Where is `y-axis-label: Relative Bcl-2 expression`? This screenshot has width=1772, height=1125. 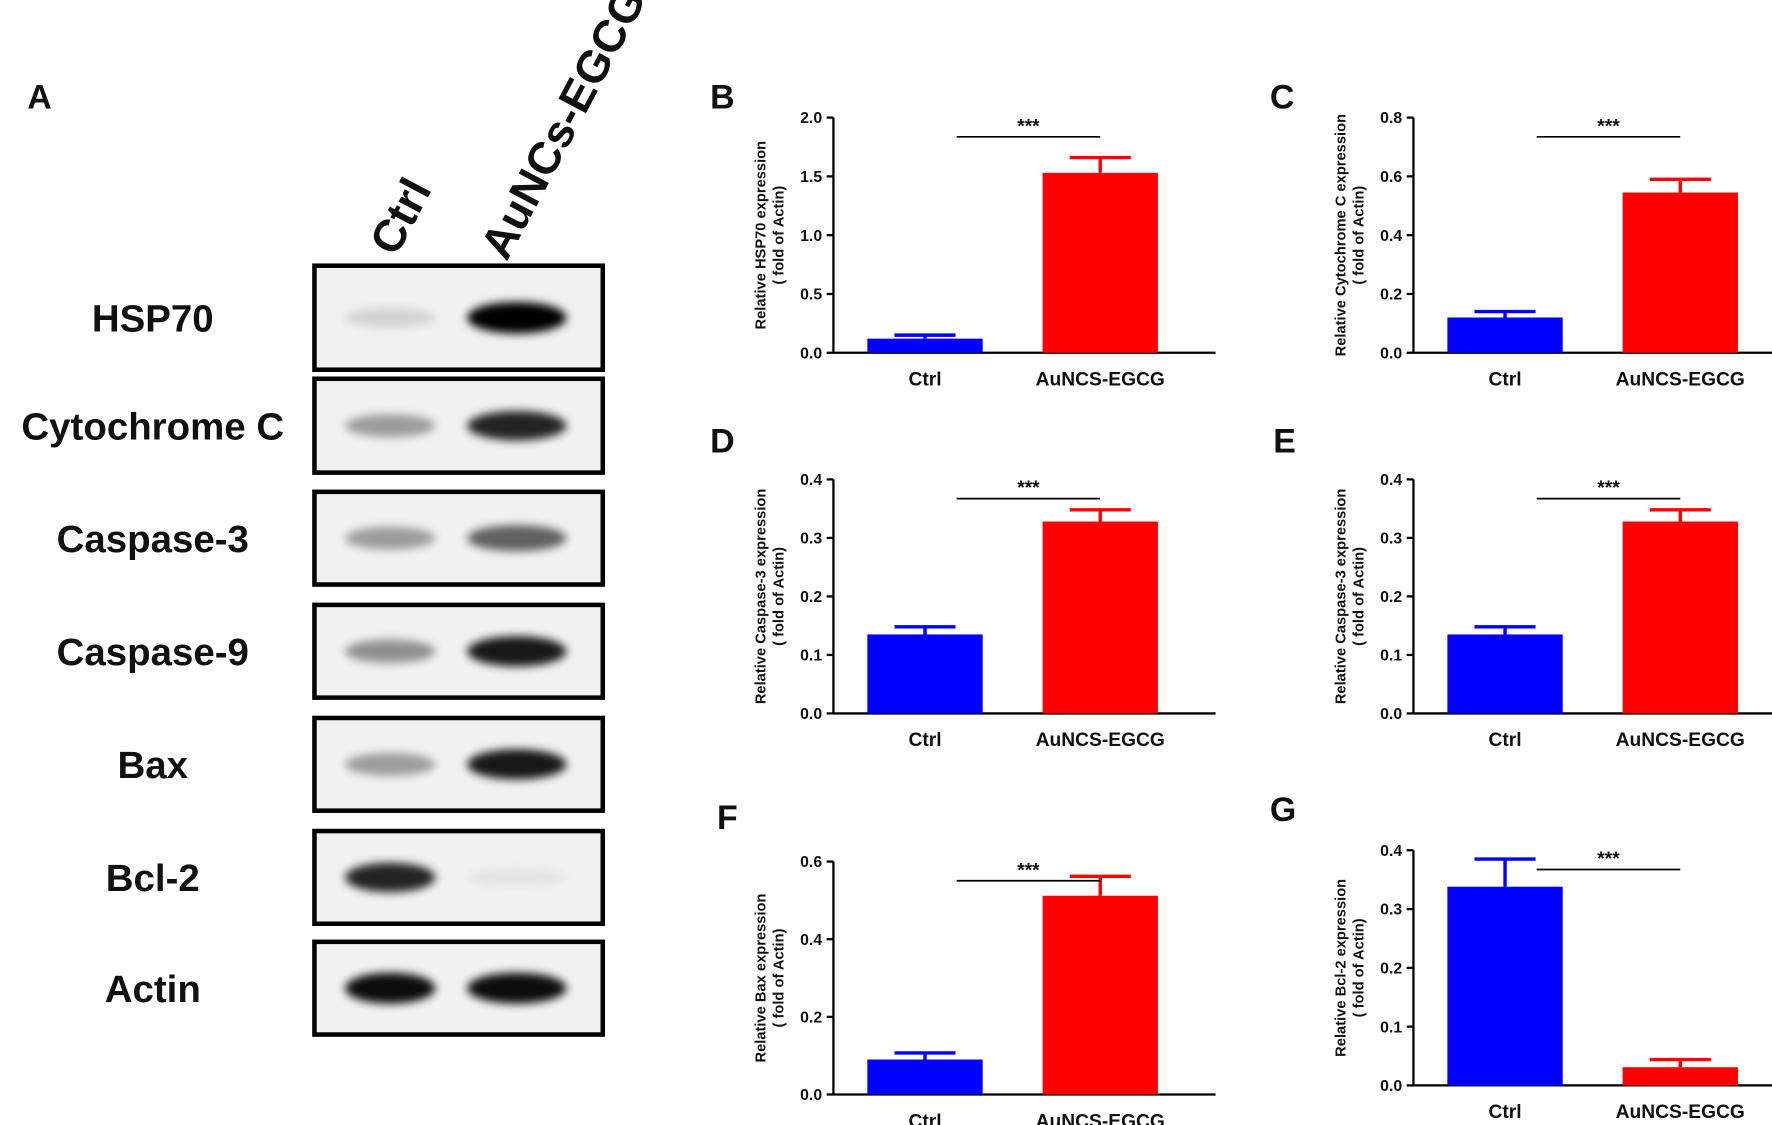
y-axis-label: Relative Bcl-2 expression is located at coordinates (1342, 968).